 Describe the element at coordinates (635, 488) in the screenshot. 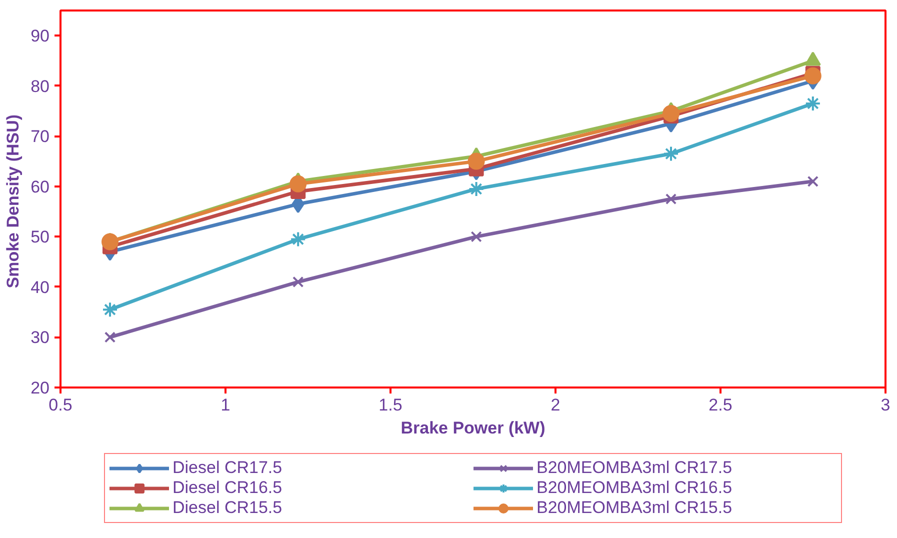

I see `legend-label: B20MEOMBA3ml CR16.5` at that location.